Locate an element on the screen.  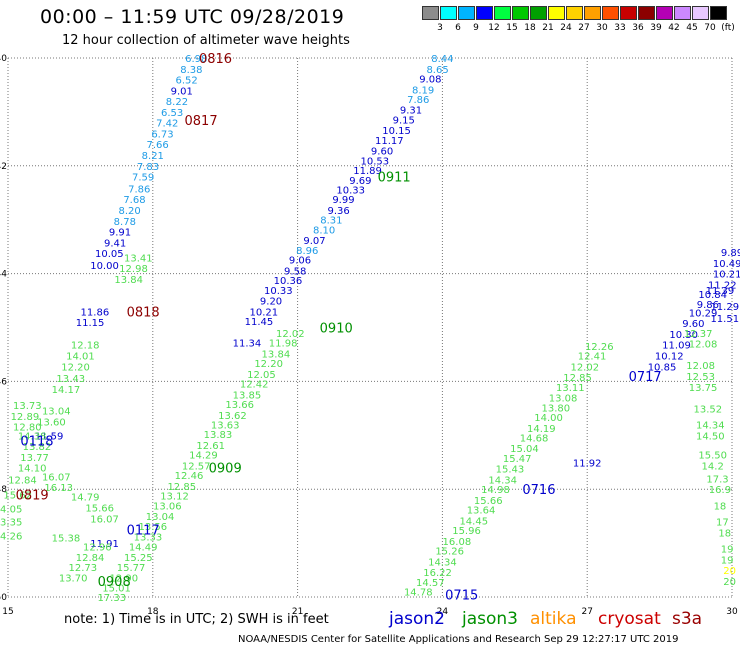
swh-value-label: 15.25 is located at coordinates (138, 558).